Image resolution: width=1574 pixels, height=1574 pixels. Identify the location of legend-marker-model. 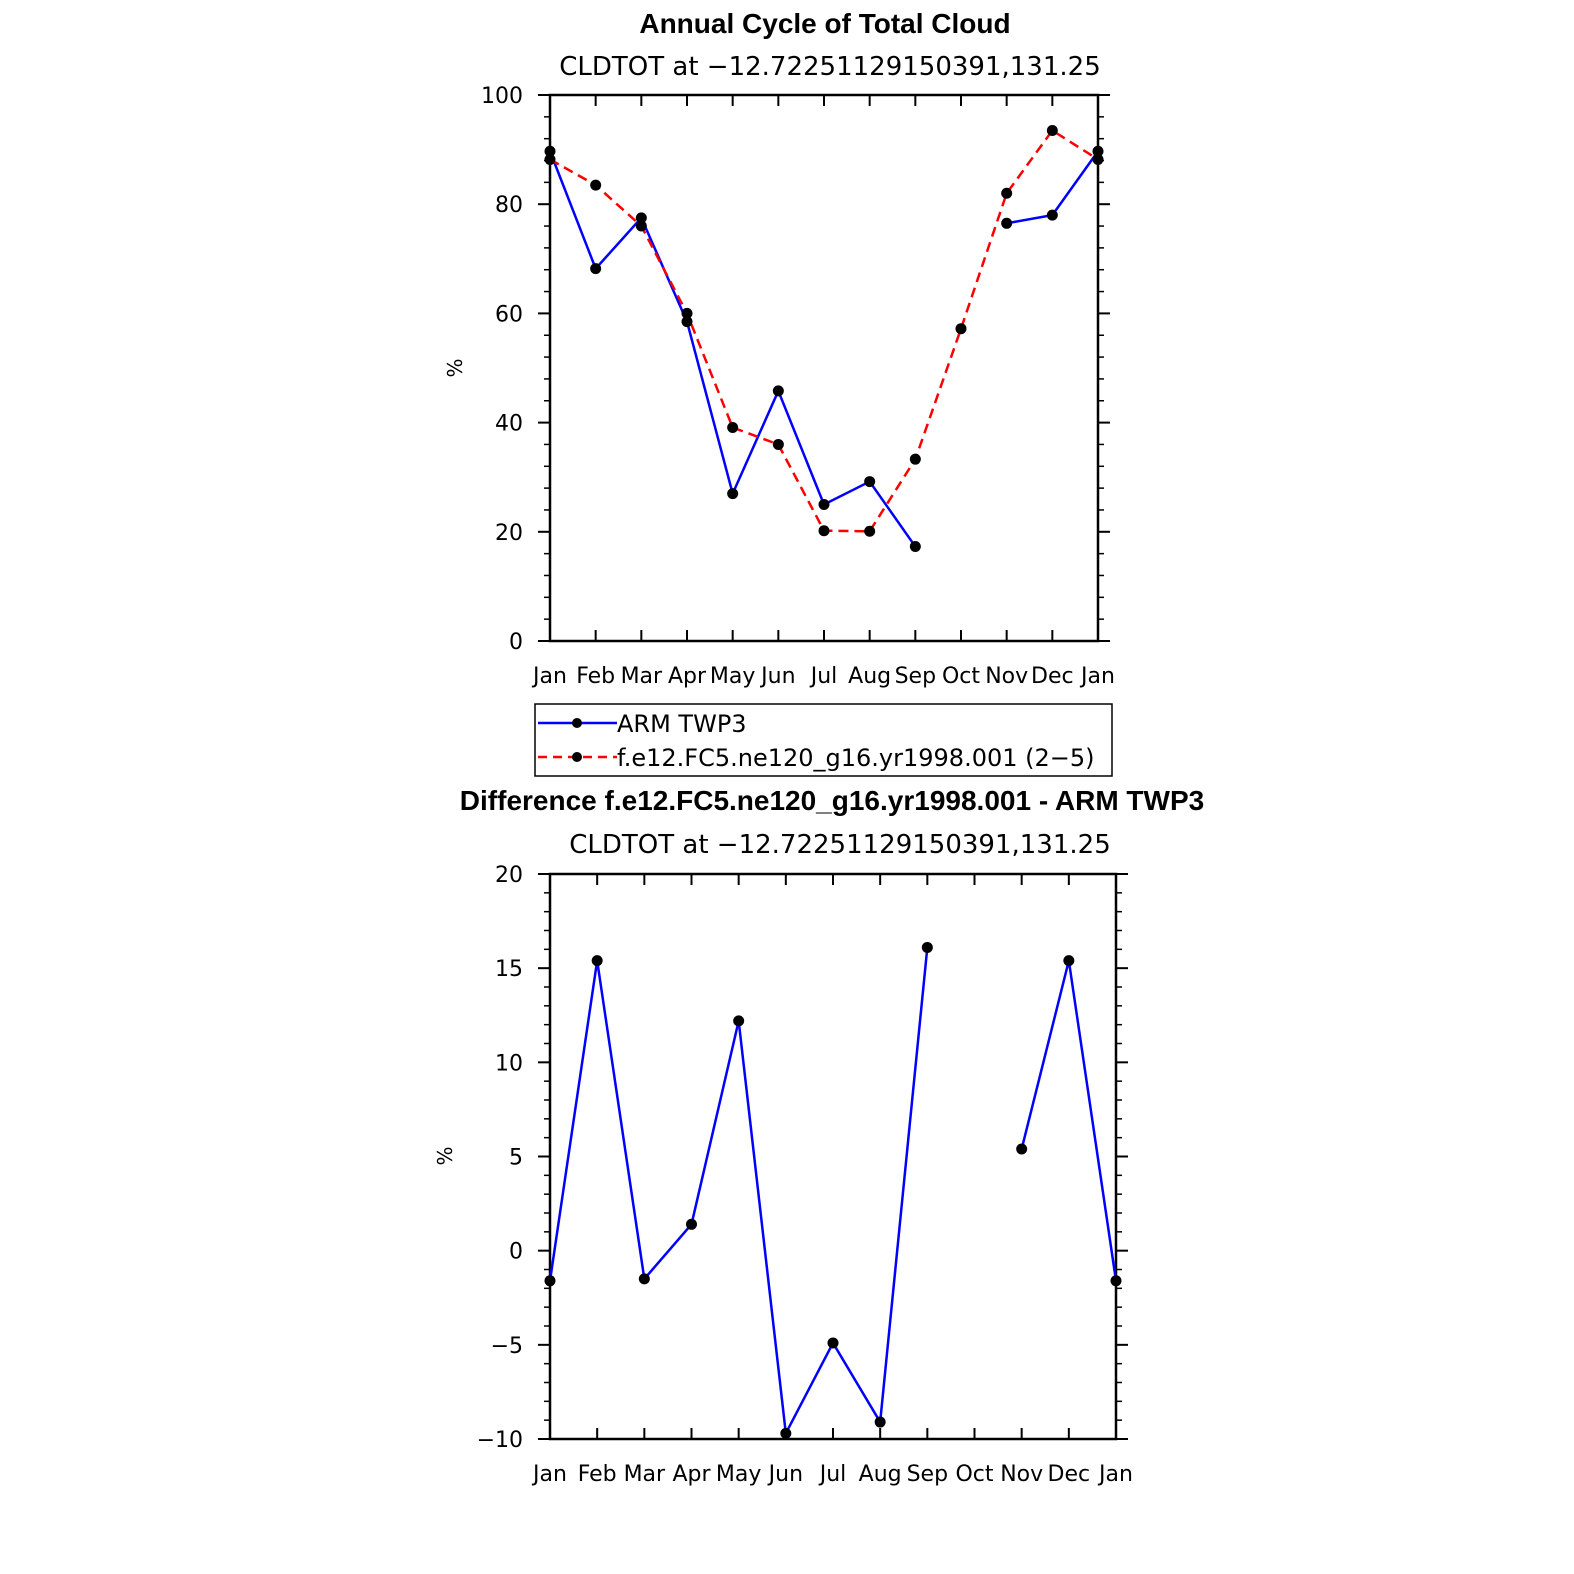
(577, 757).